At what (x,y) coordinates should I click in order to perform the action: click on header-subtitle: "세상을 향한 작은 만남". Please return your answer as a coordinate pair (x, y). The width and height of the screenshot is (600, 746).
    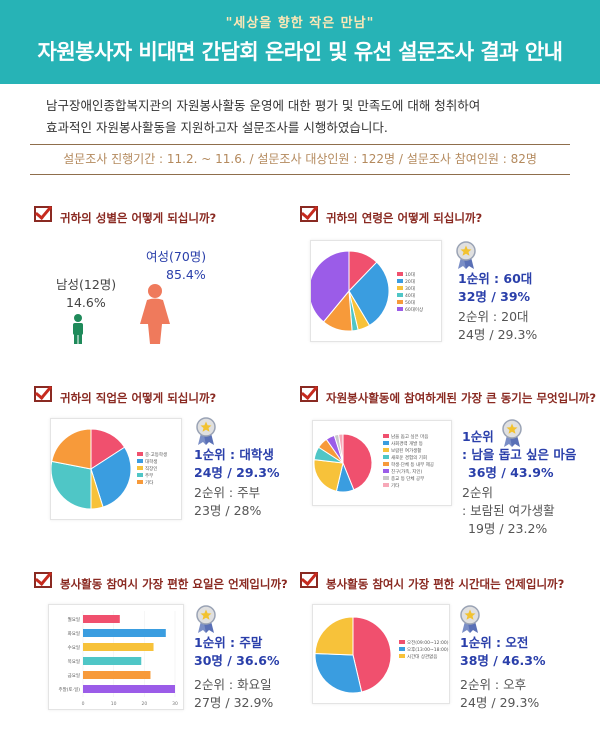
    Looking at the image, I should click on (300, 23).